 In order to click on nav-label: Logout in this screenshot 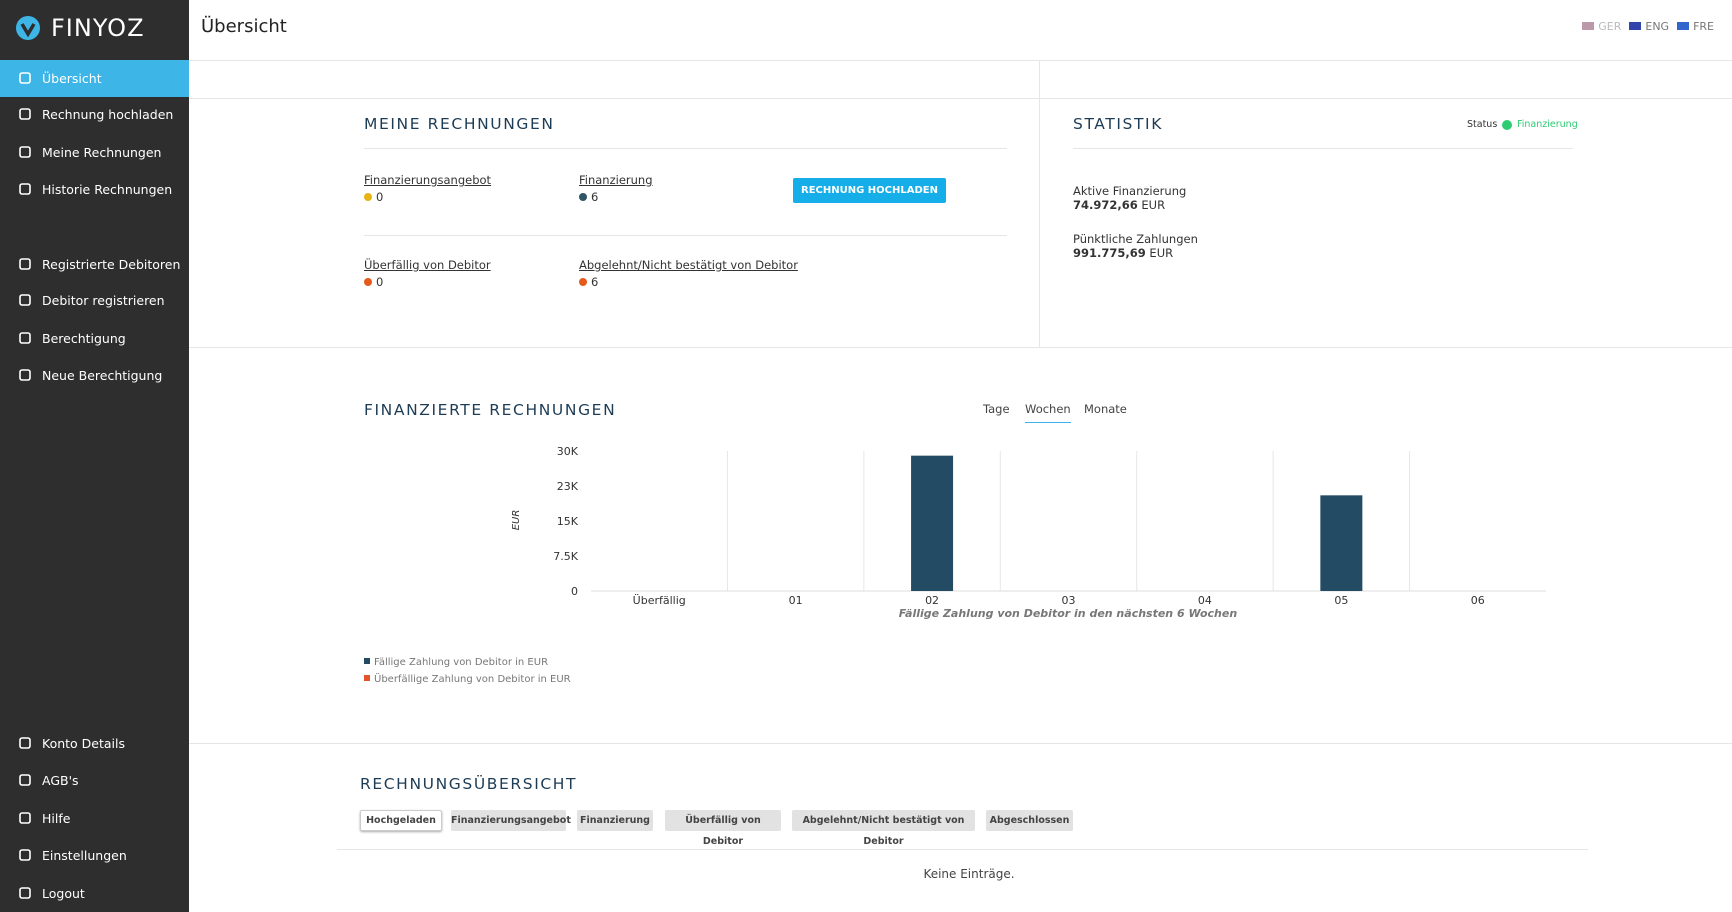, I will do `click(63, 893)`.